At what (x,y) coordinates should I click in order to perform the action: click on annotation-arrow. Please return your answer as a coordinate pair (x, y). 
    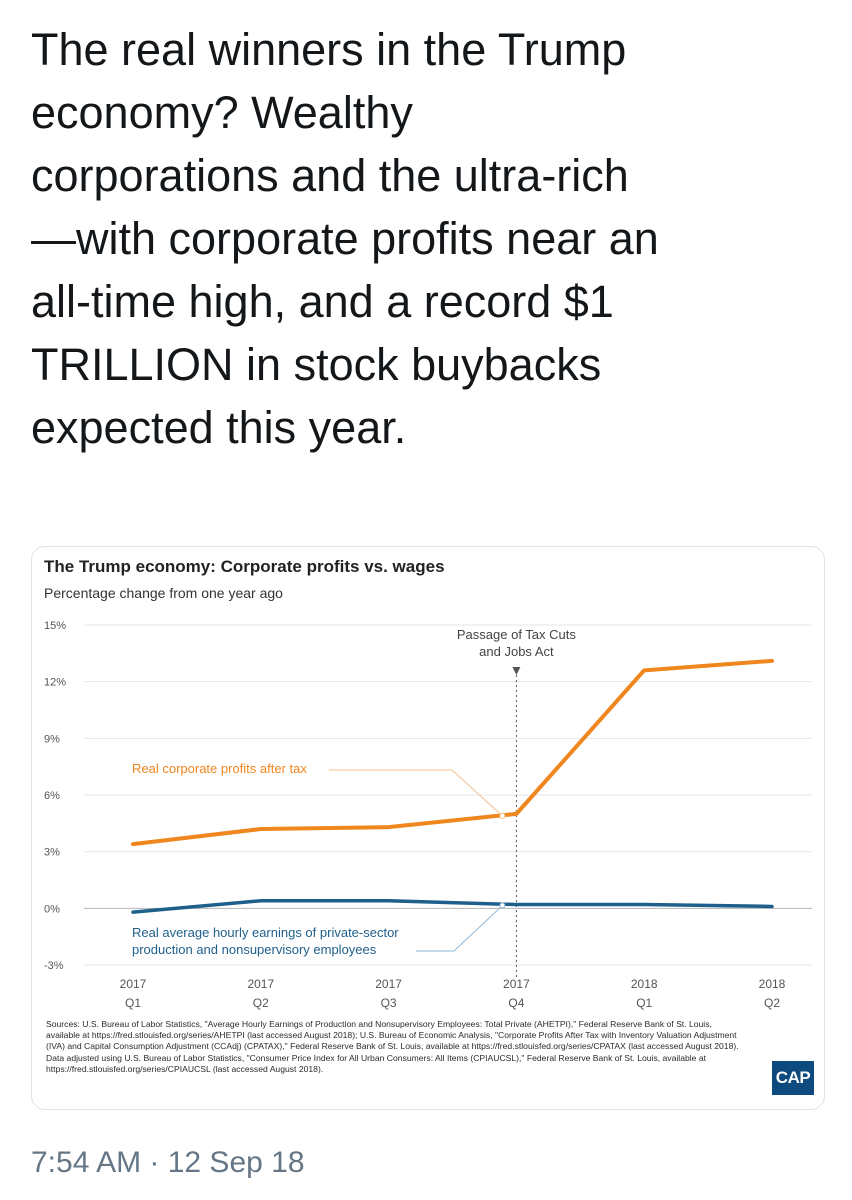
    Looking at the image, I should click on (516, 671).